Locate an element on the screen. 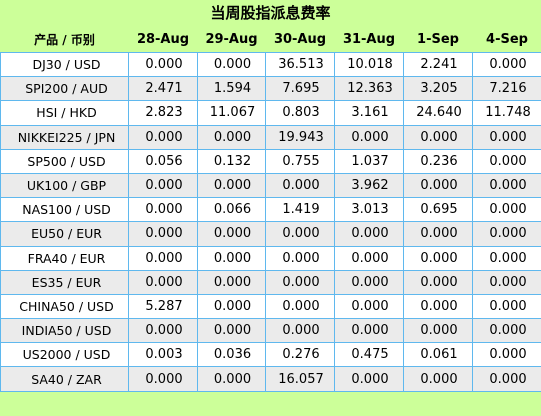 The height and width of the screenshot is (416, 541). rate-value-cell: 0.056 is located at coordinates (163, 161).